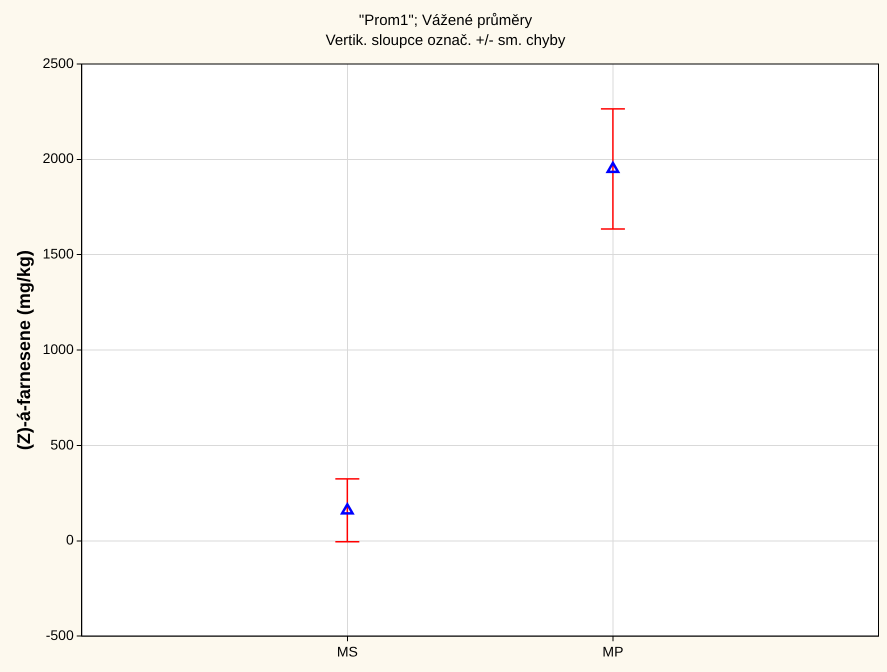  I want to click on y-tick-label: -500, so click(60, 635).